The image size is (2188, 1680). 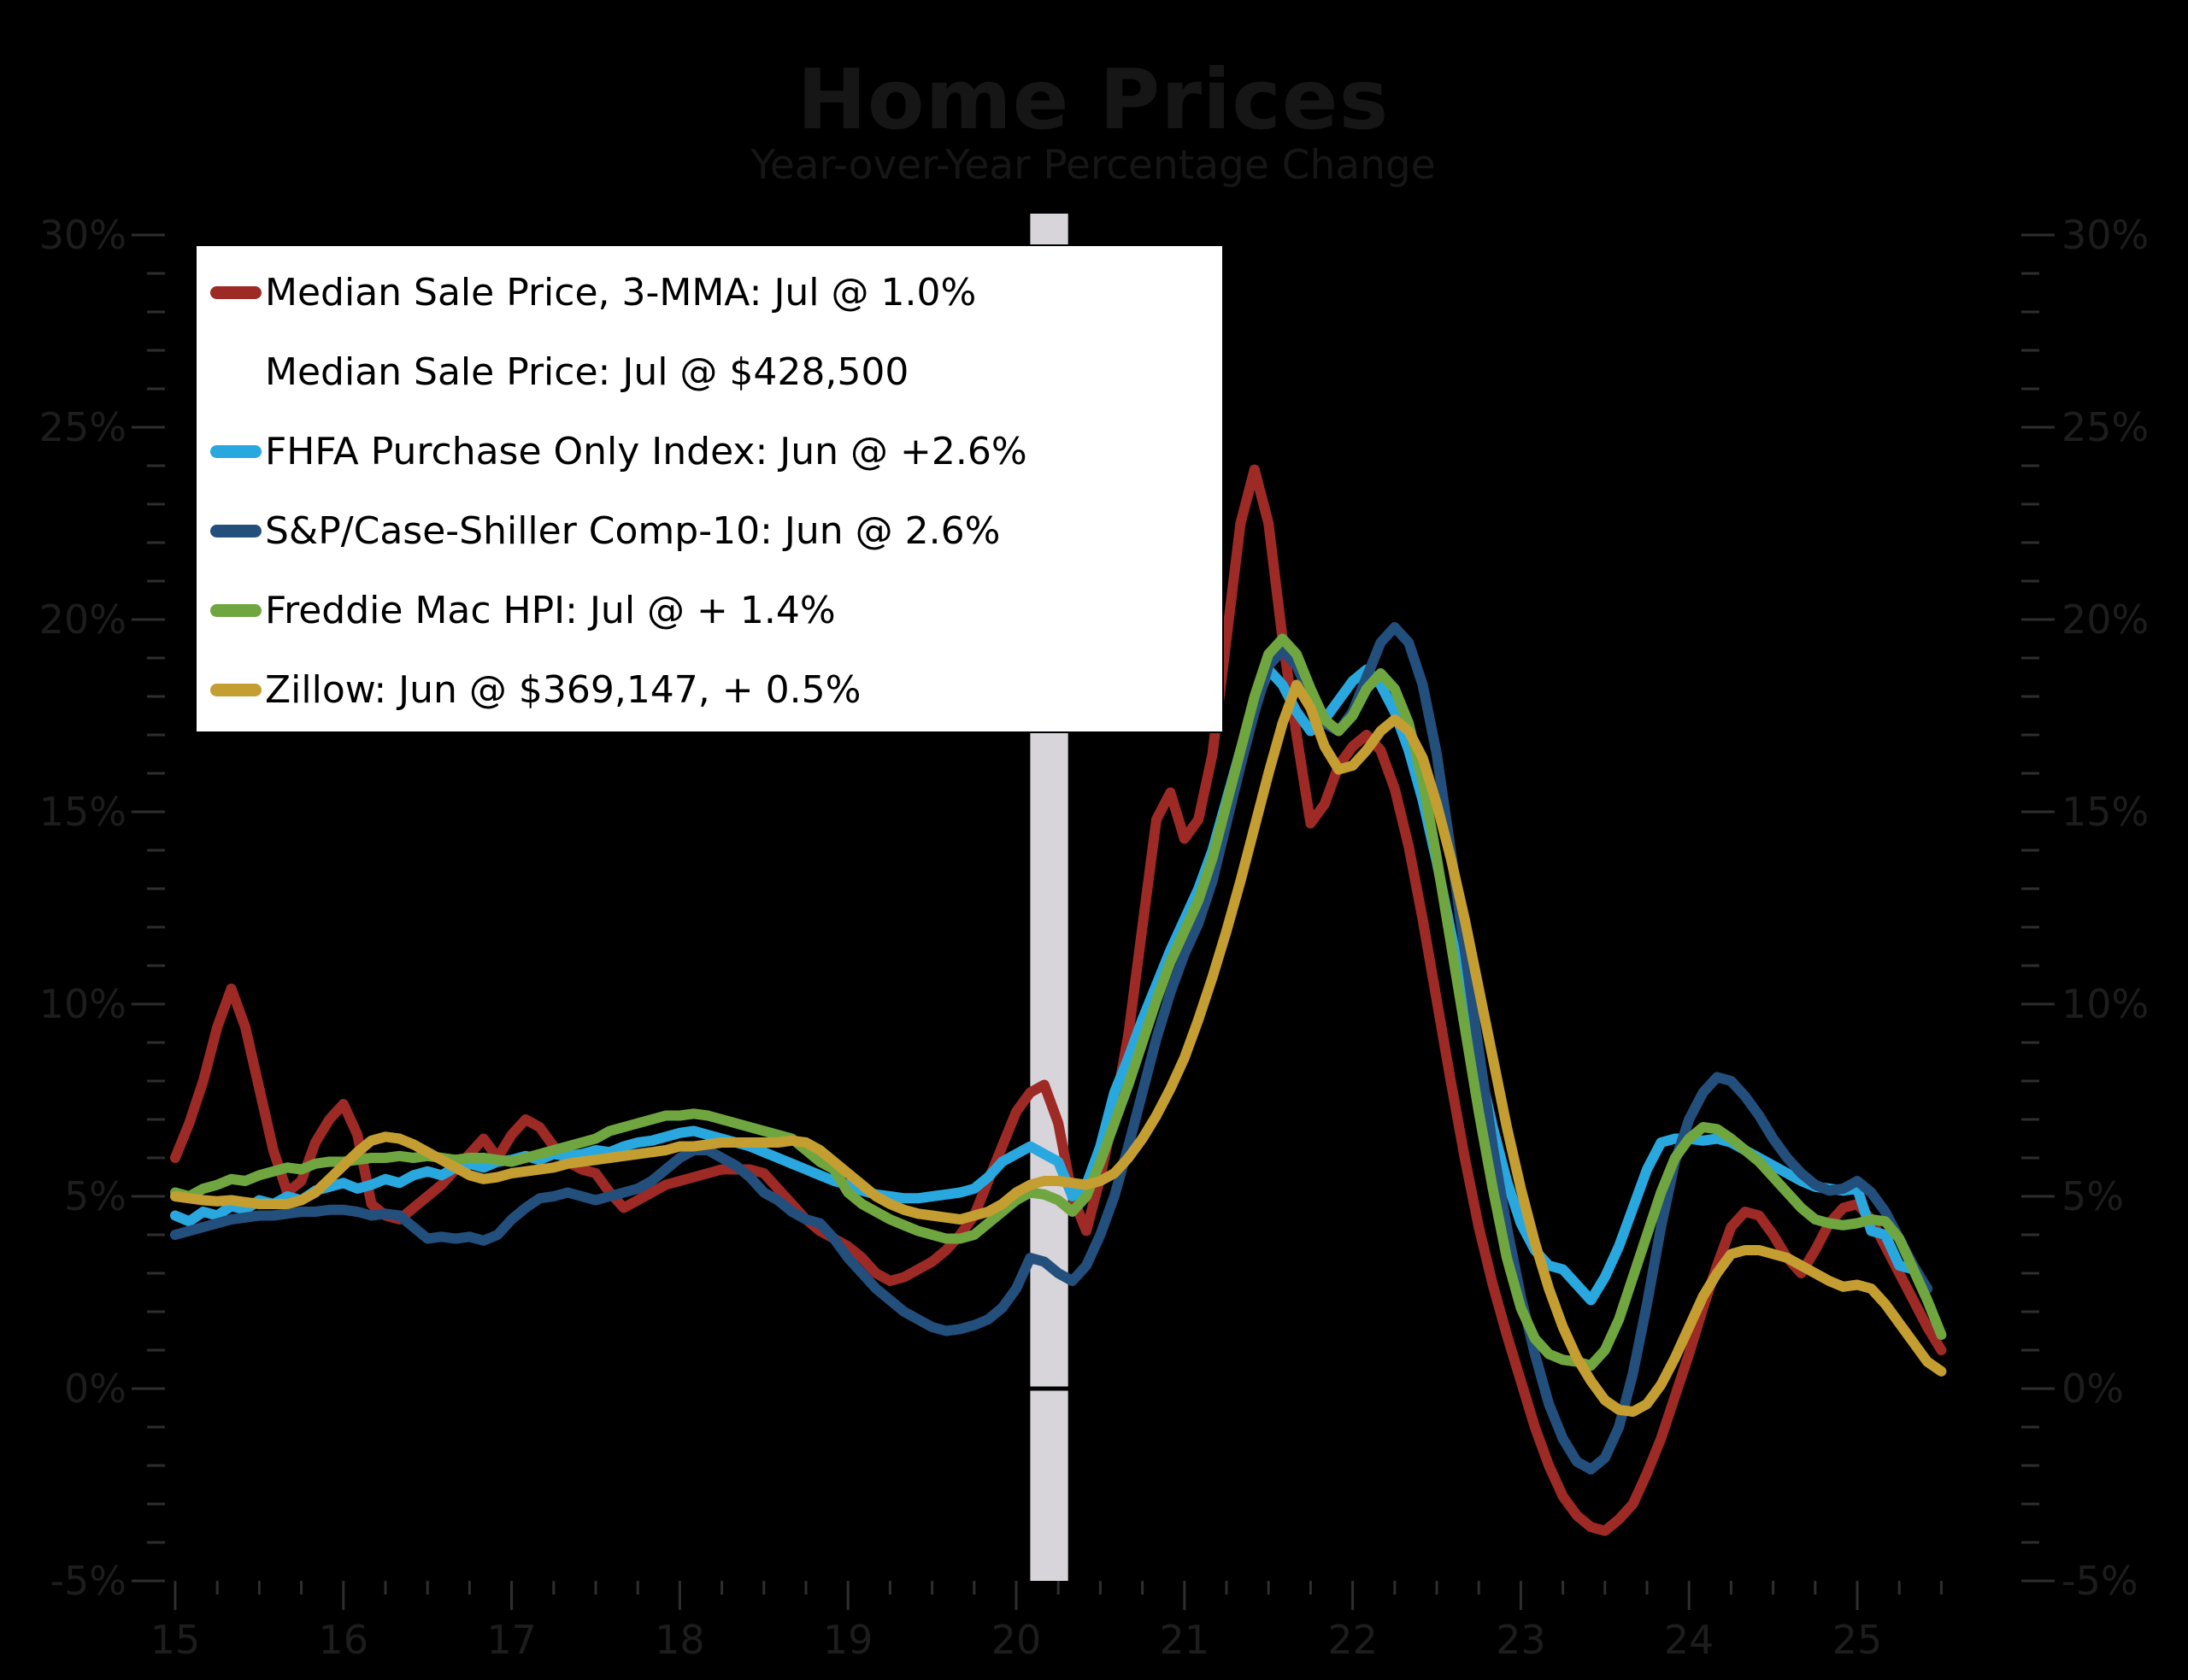 I want to click on legend-label: Freddie Mac HPI: Jul @ + 1.4%, so click(x=550, y=610).